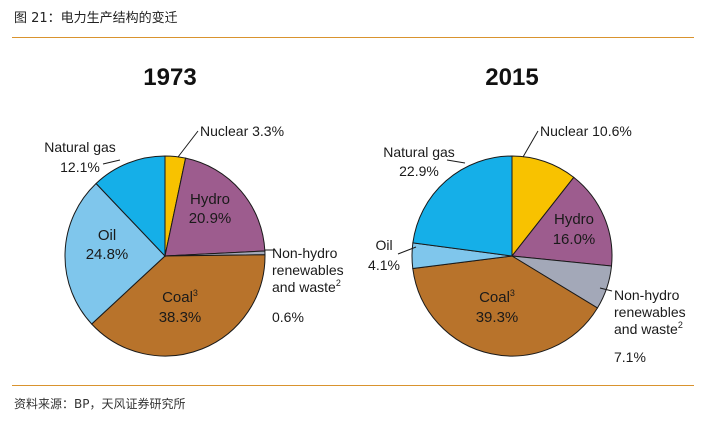 This screenshot has width=710, height=421. I want to click on slice-value-coal: 39.3%, so click(497, 317).